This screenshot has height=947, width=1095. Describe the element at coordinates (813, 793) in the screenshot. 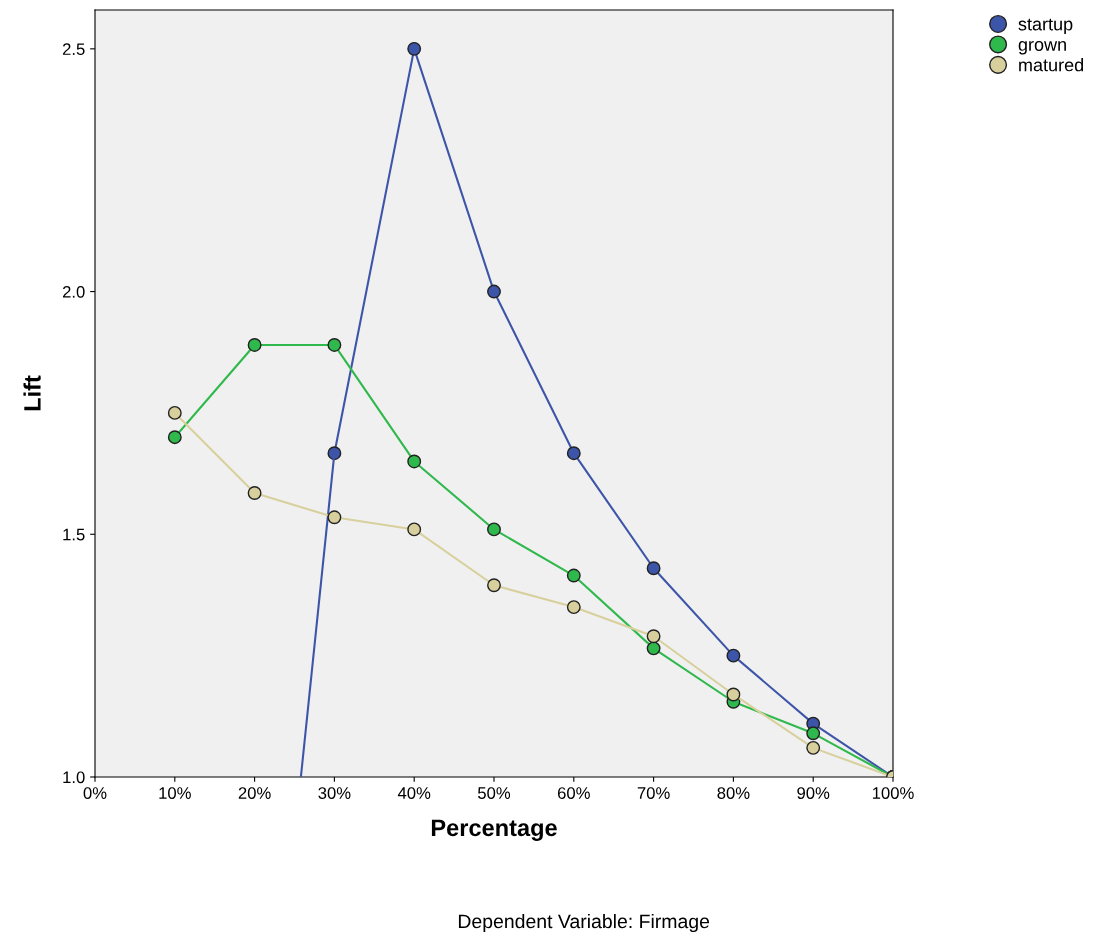

I see `x-tick-label: 90%` at that location.